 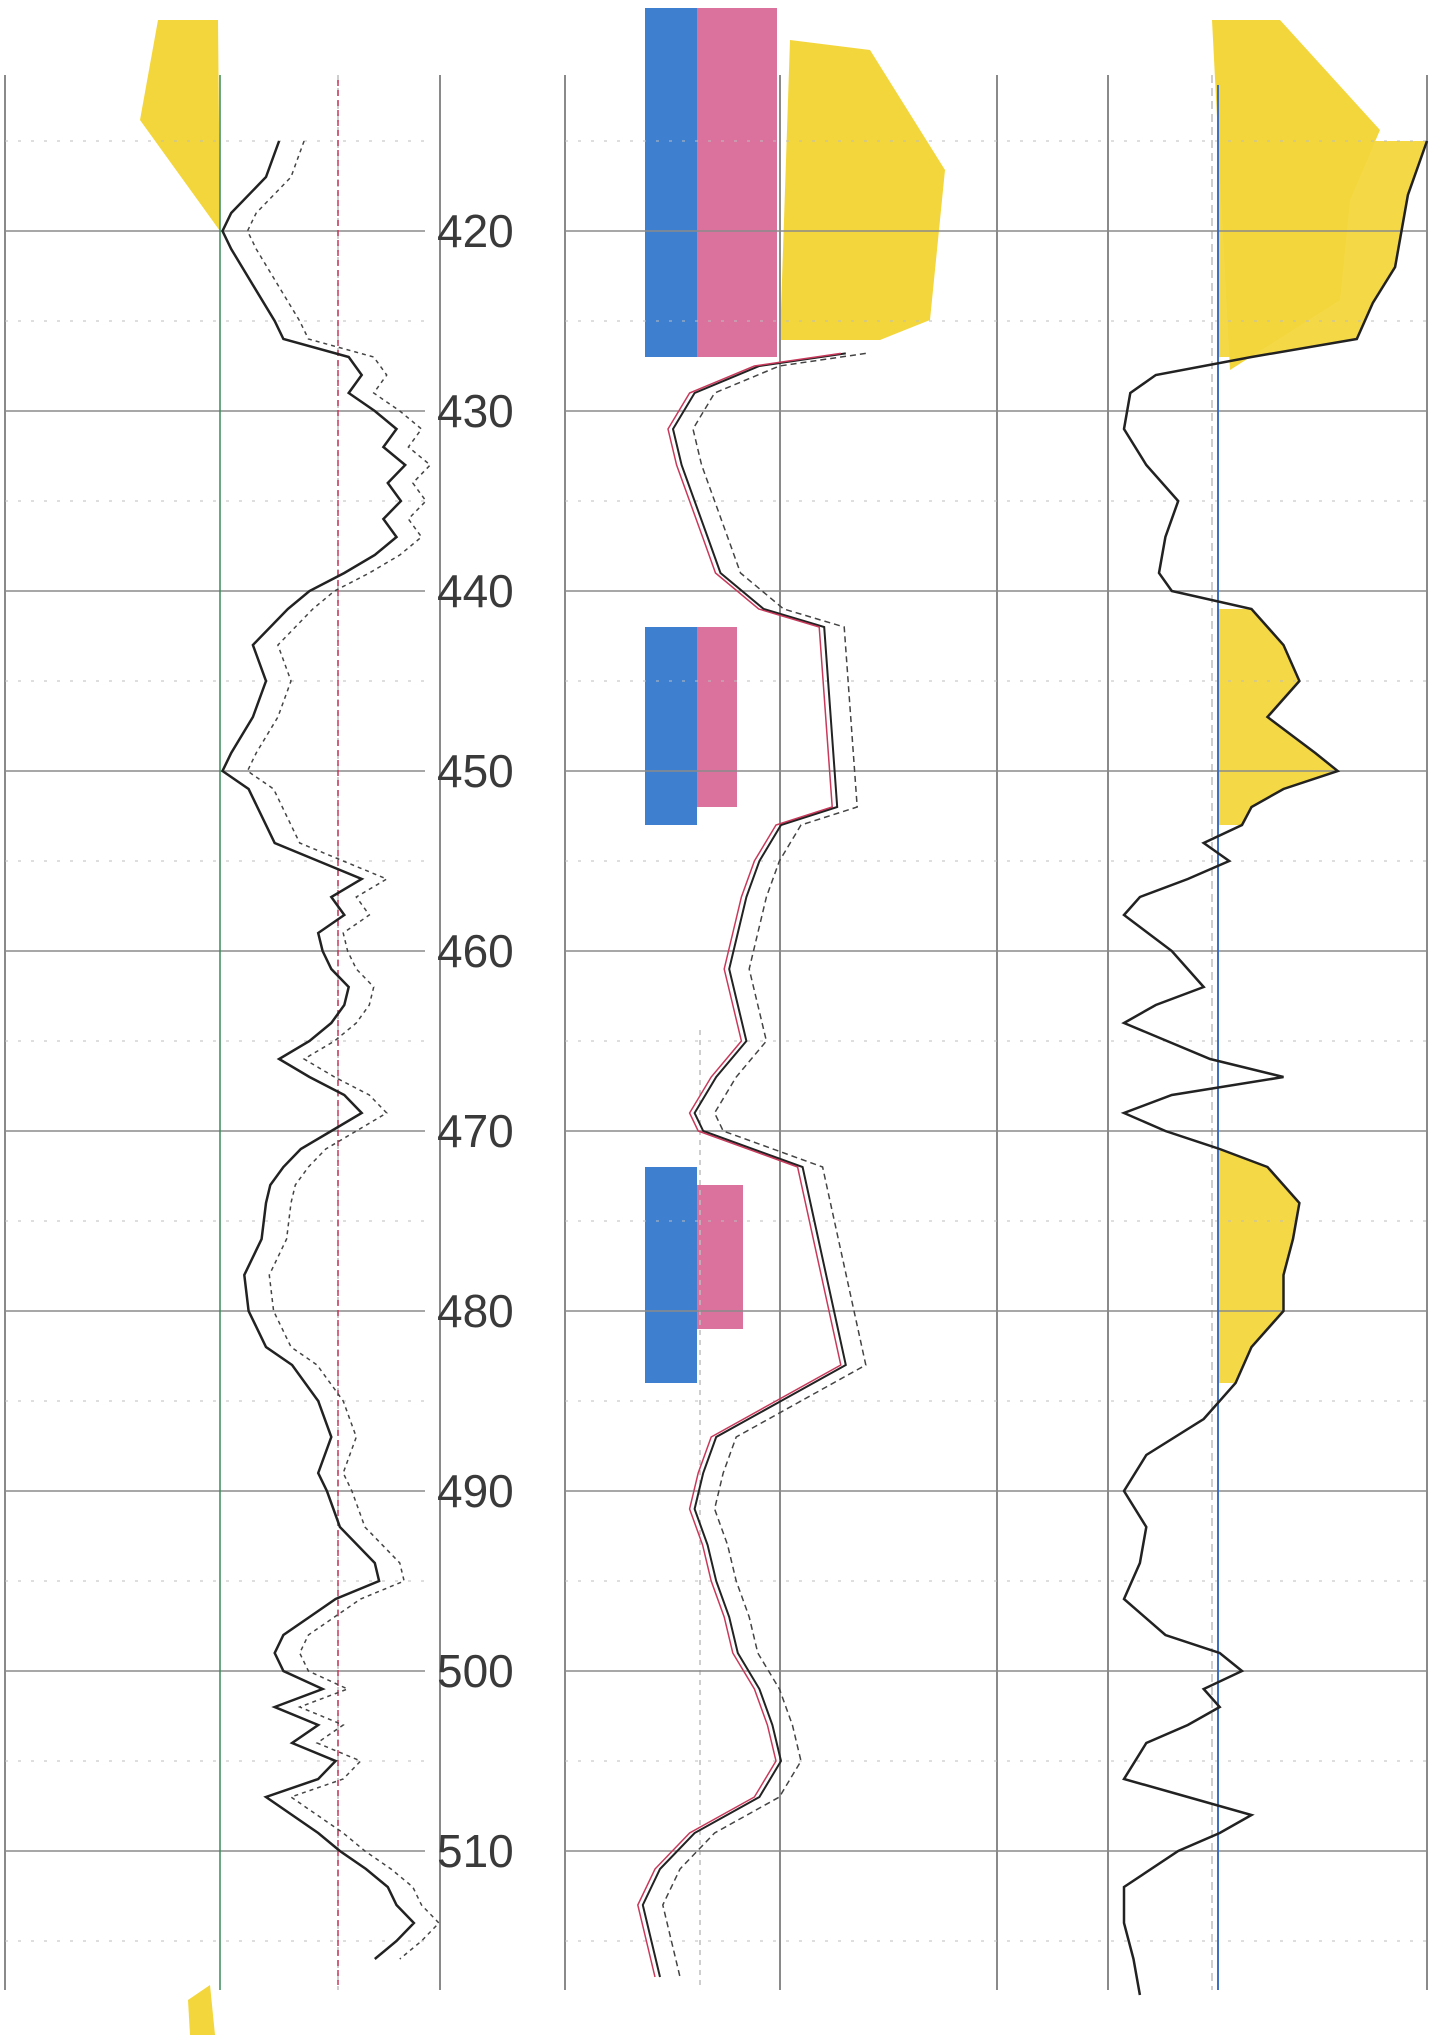 I want to click on depth-label-460: 460, so click(x=475, y=951).